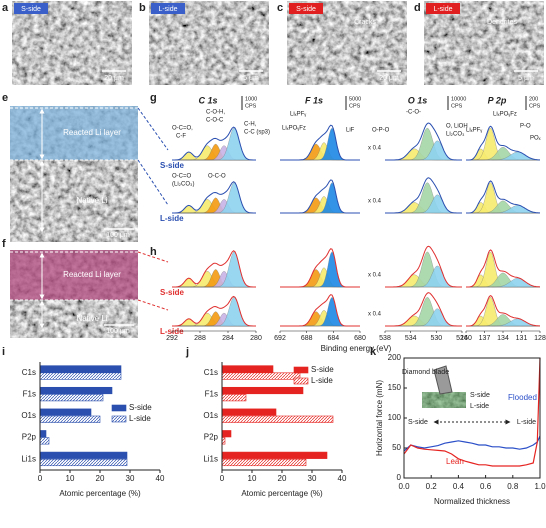 The width and height of the screenshot is (546, 528). Describe the element at coordinates (217, 177) in the screenshot. I see `peak-annotation: O-C-O` at that location.